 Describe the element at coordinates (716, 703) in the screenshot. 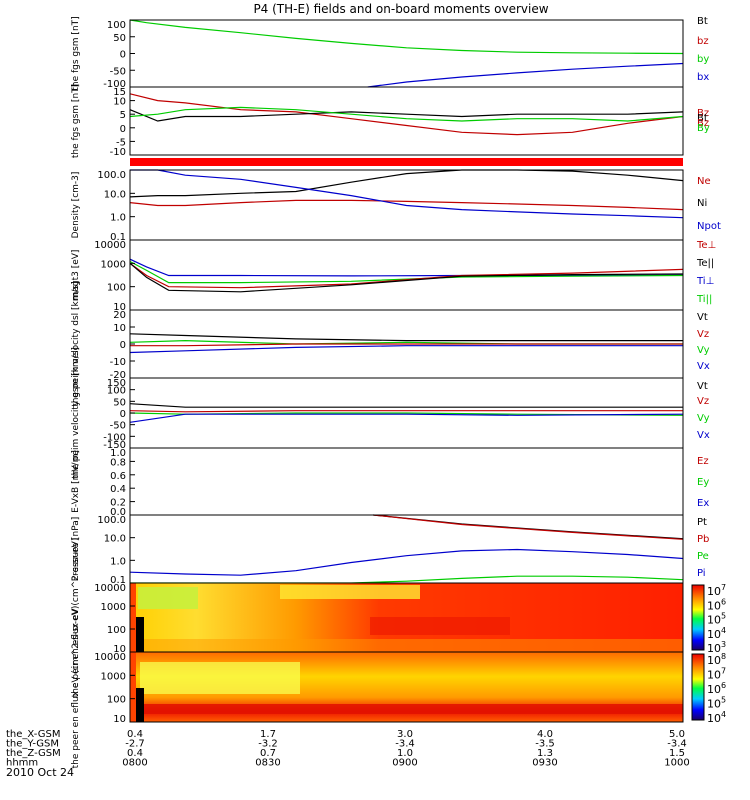

I see `colorbar-tick-label: 10 5` at that location.